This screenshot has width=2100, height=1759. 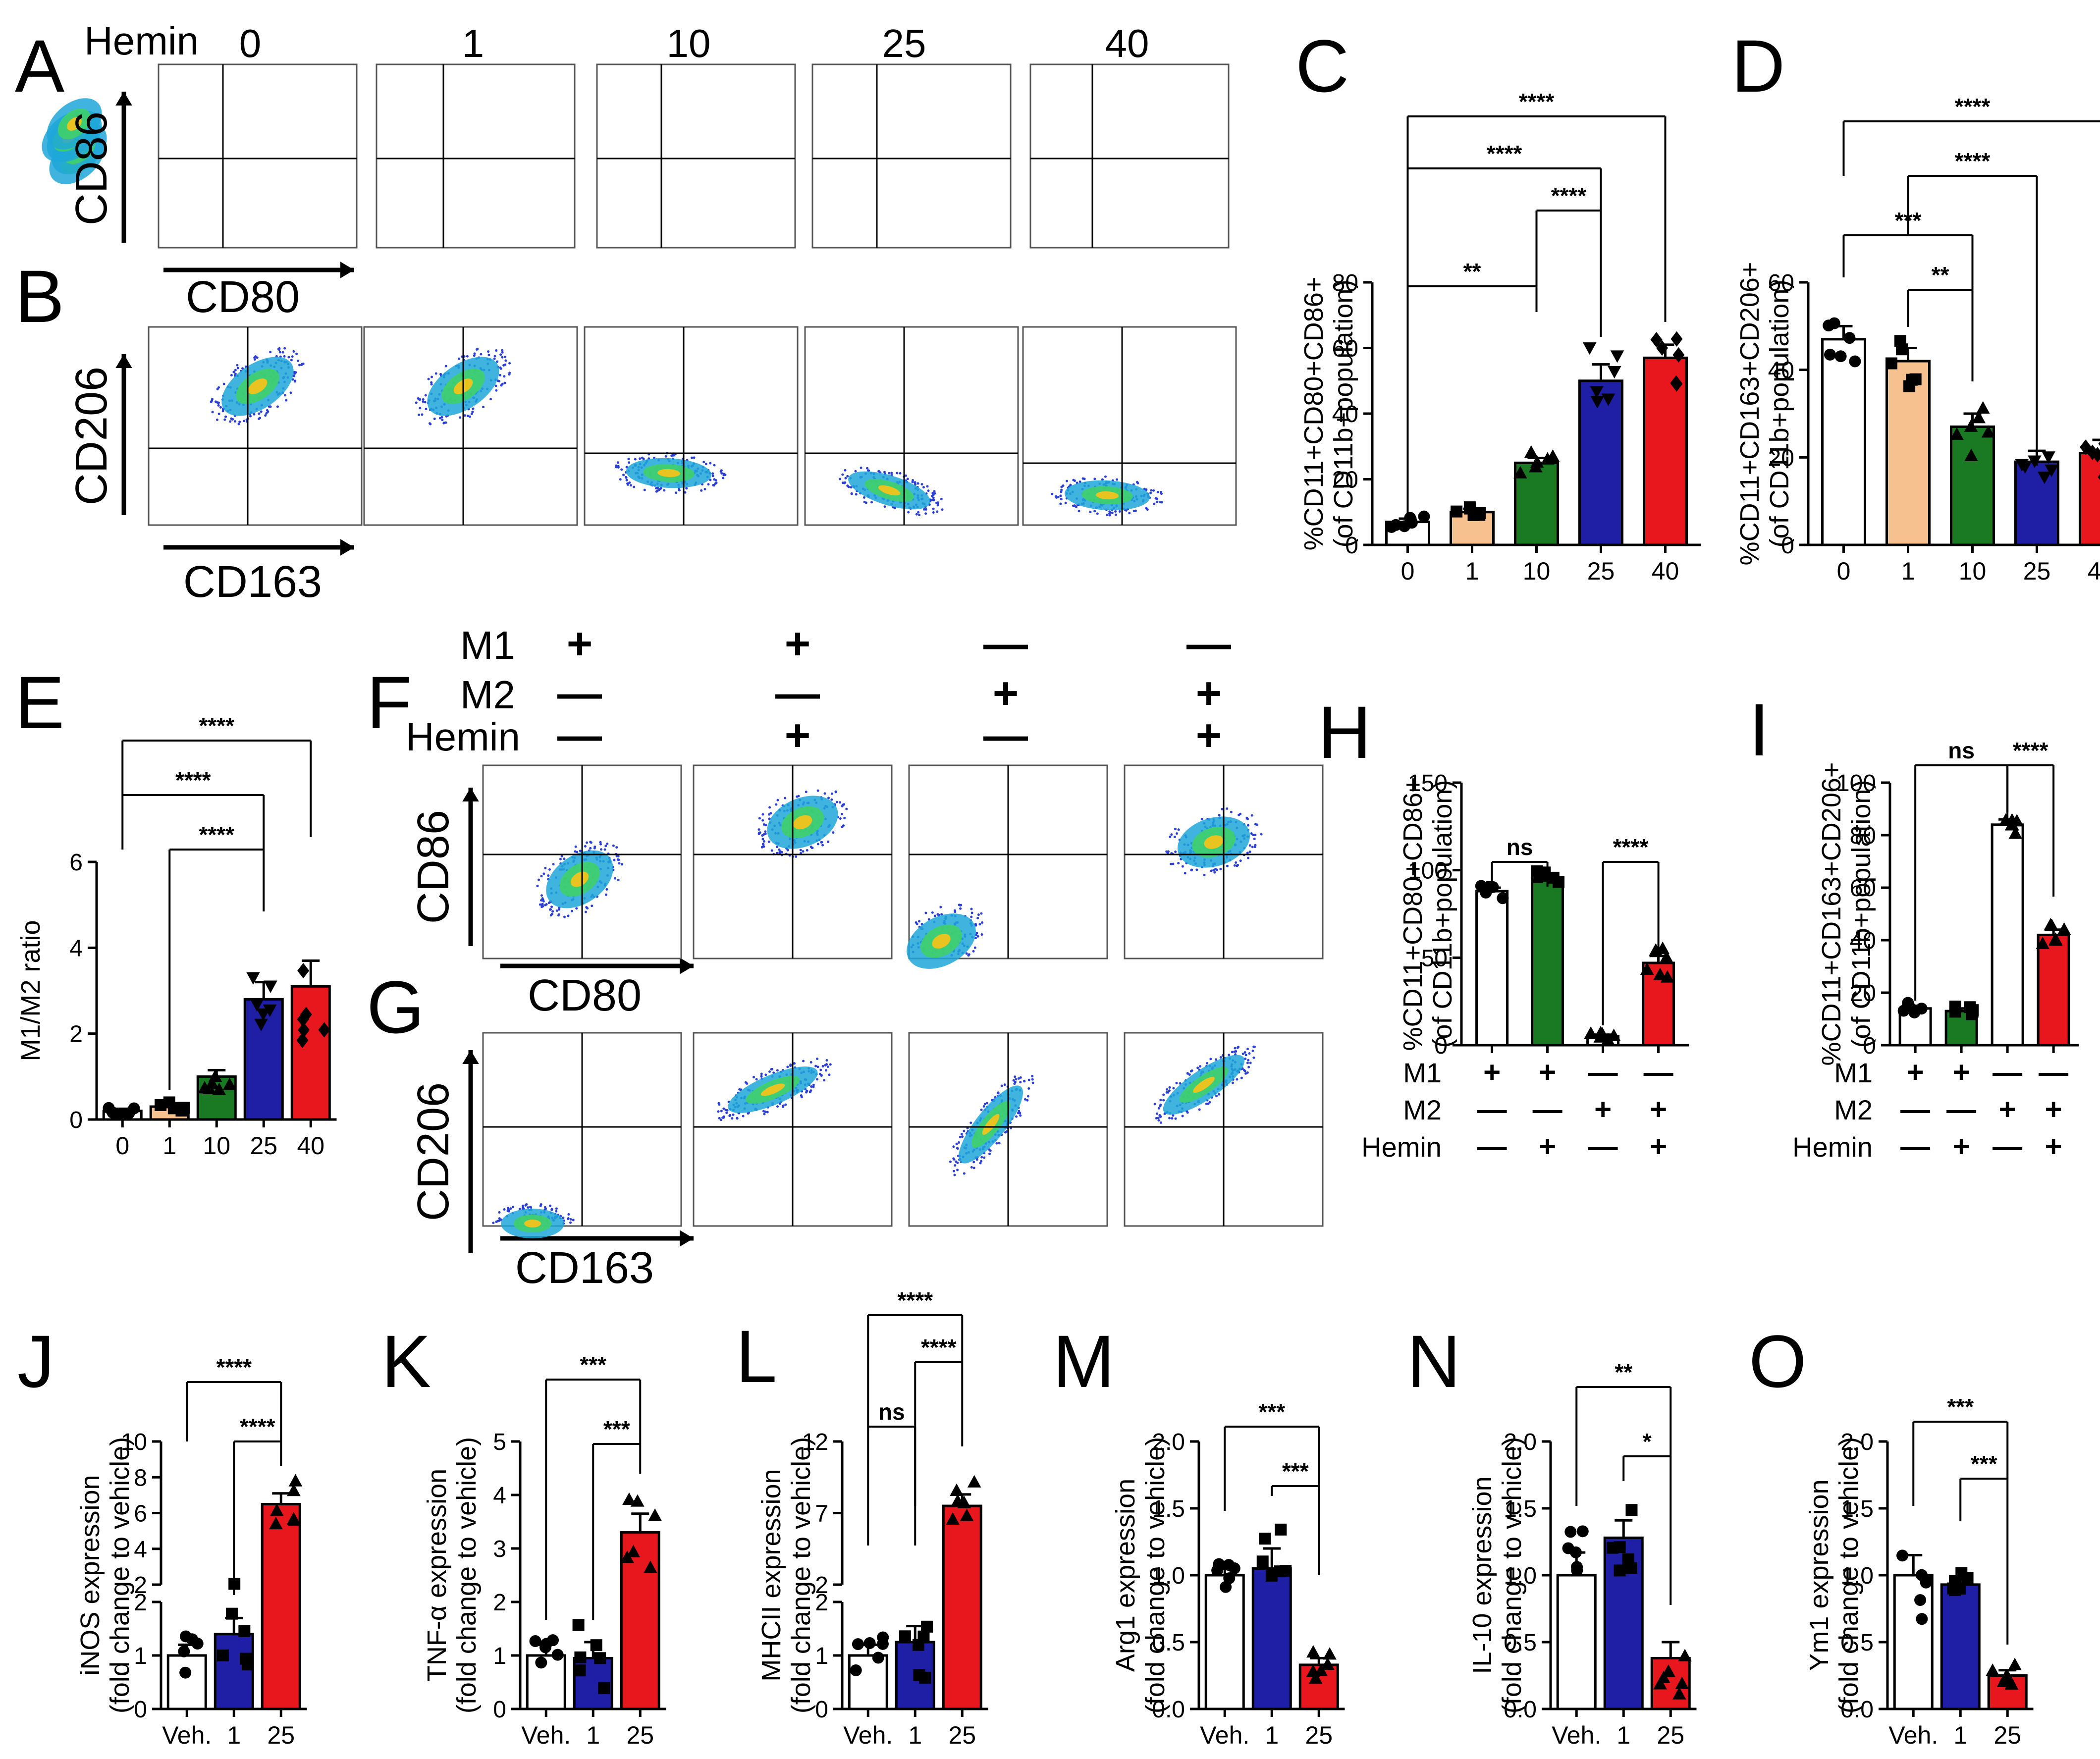 What do you see at coordinates (140, 1603) in the screenshot?
I see `y-tick-label: 2` at bounding box center [140, 1603].